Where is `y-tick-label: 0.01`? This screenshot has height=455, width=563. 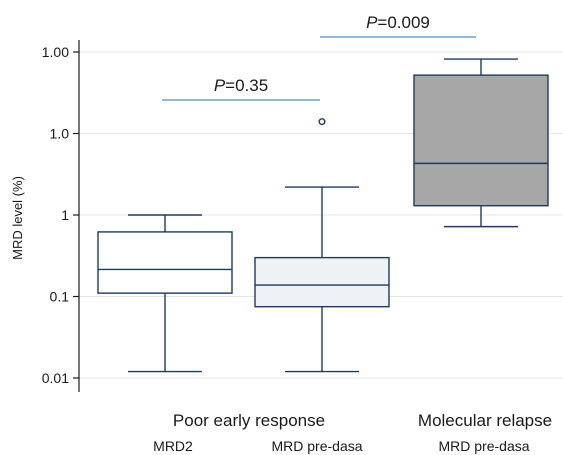 y-tick-label: 0.01 is located at coordinates (55, 378).